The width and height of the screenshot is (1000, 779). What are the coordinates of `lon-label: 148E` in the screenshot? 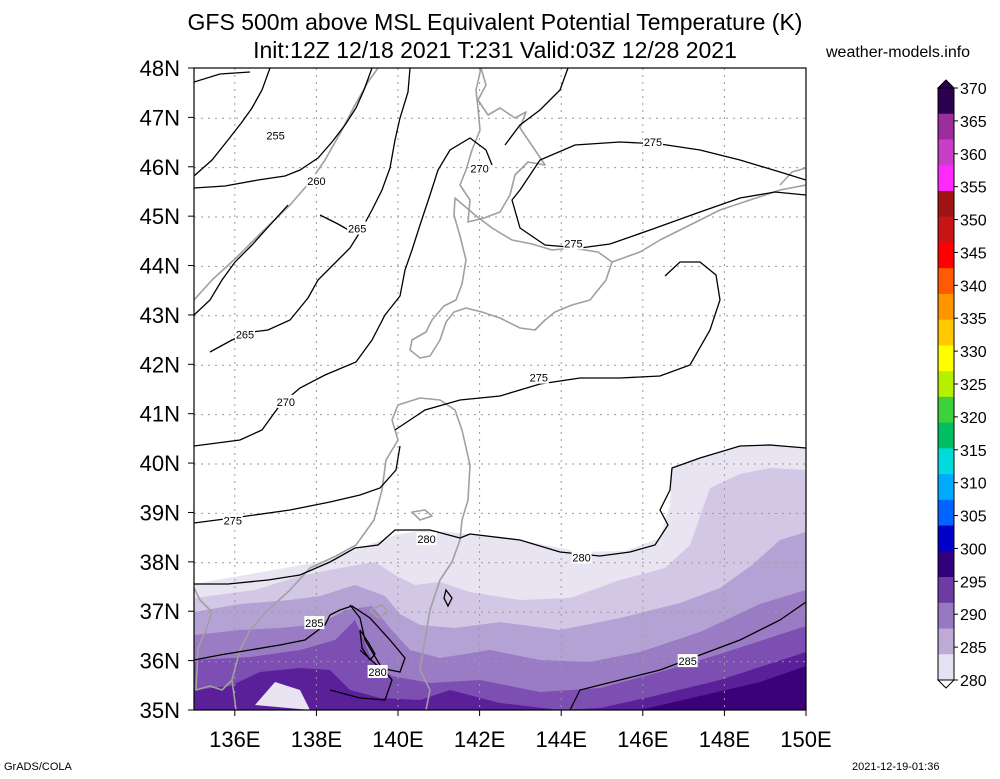 It's located at (724, 739).